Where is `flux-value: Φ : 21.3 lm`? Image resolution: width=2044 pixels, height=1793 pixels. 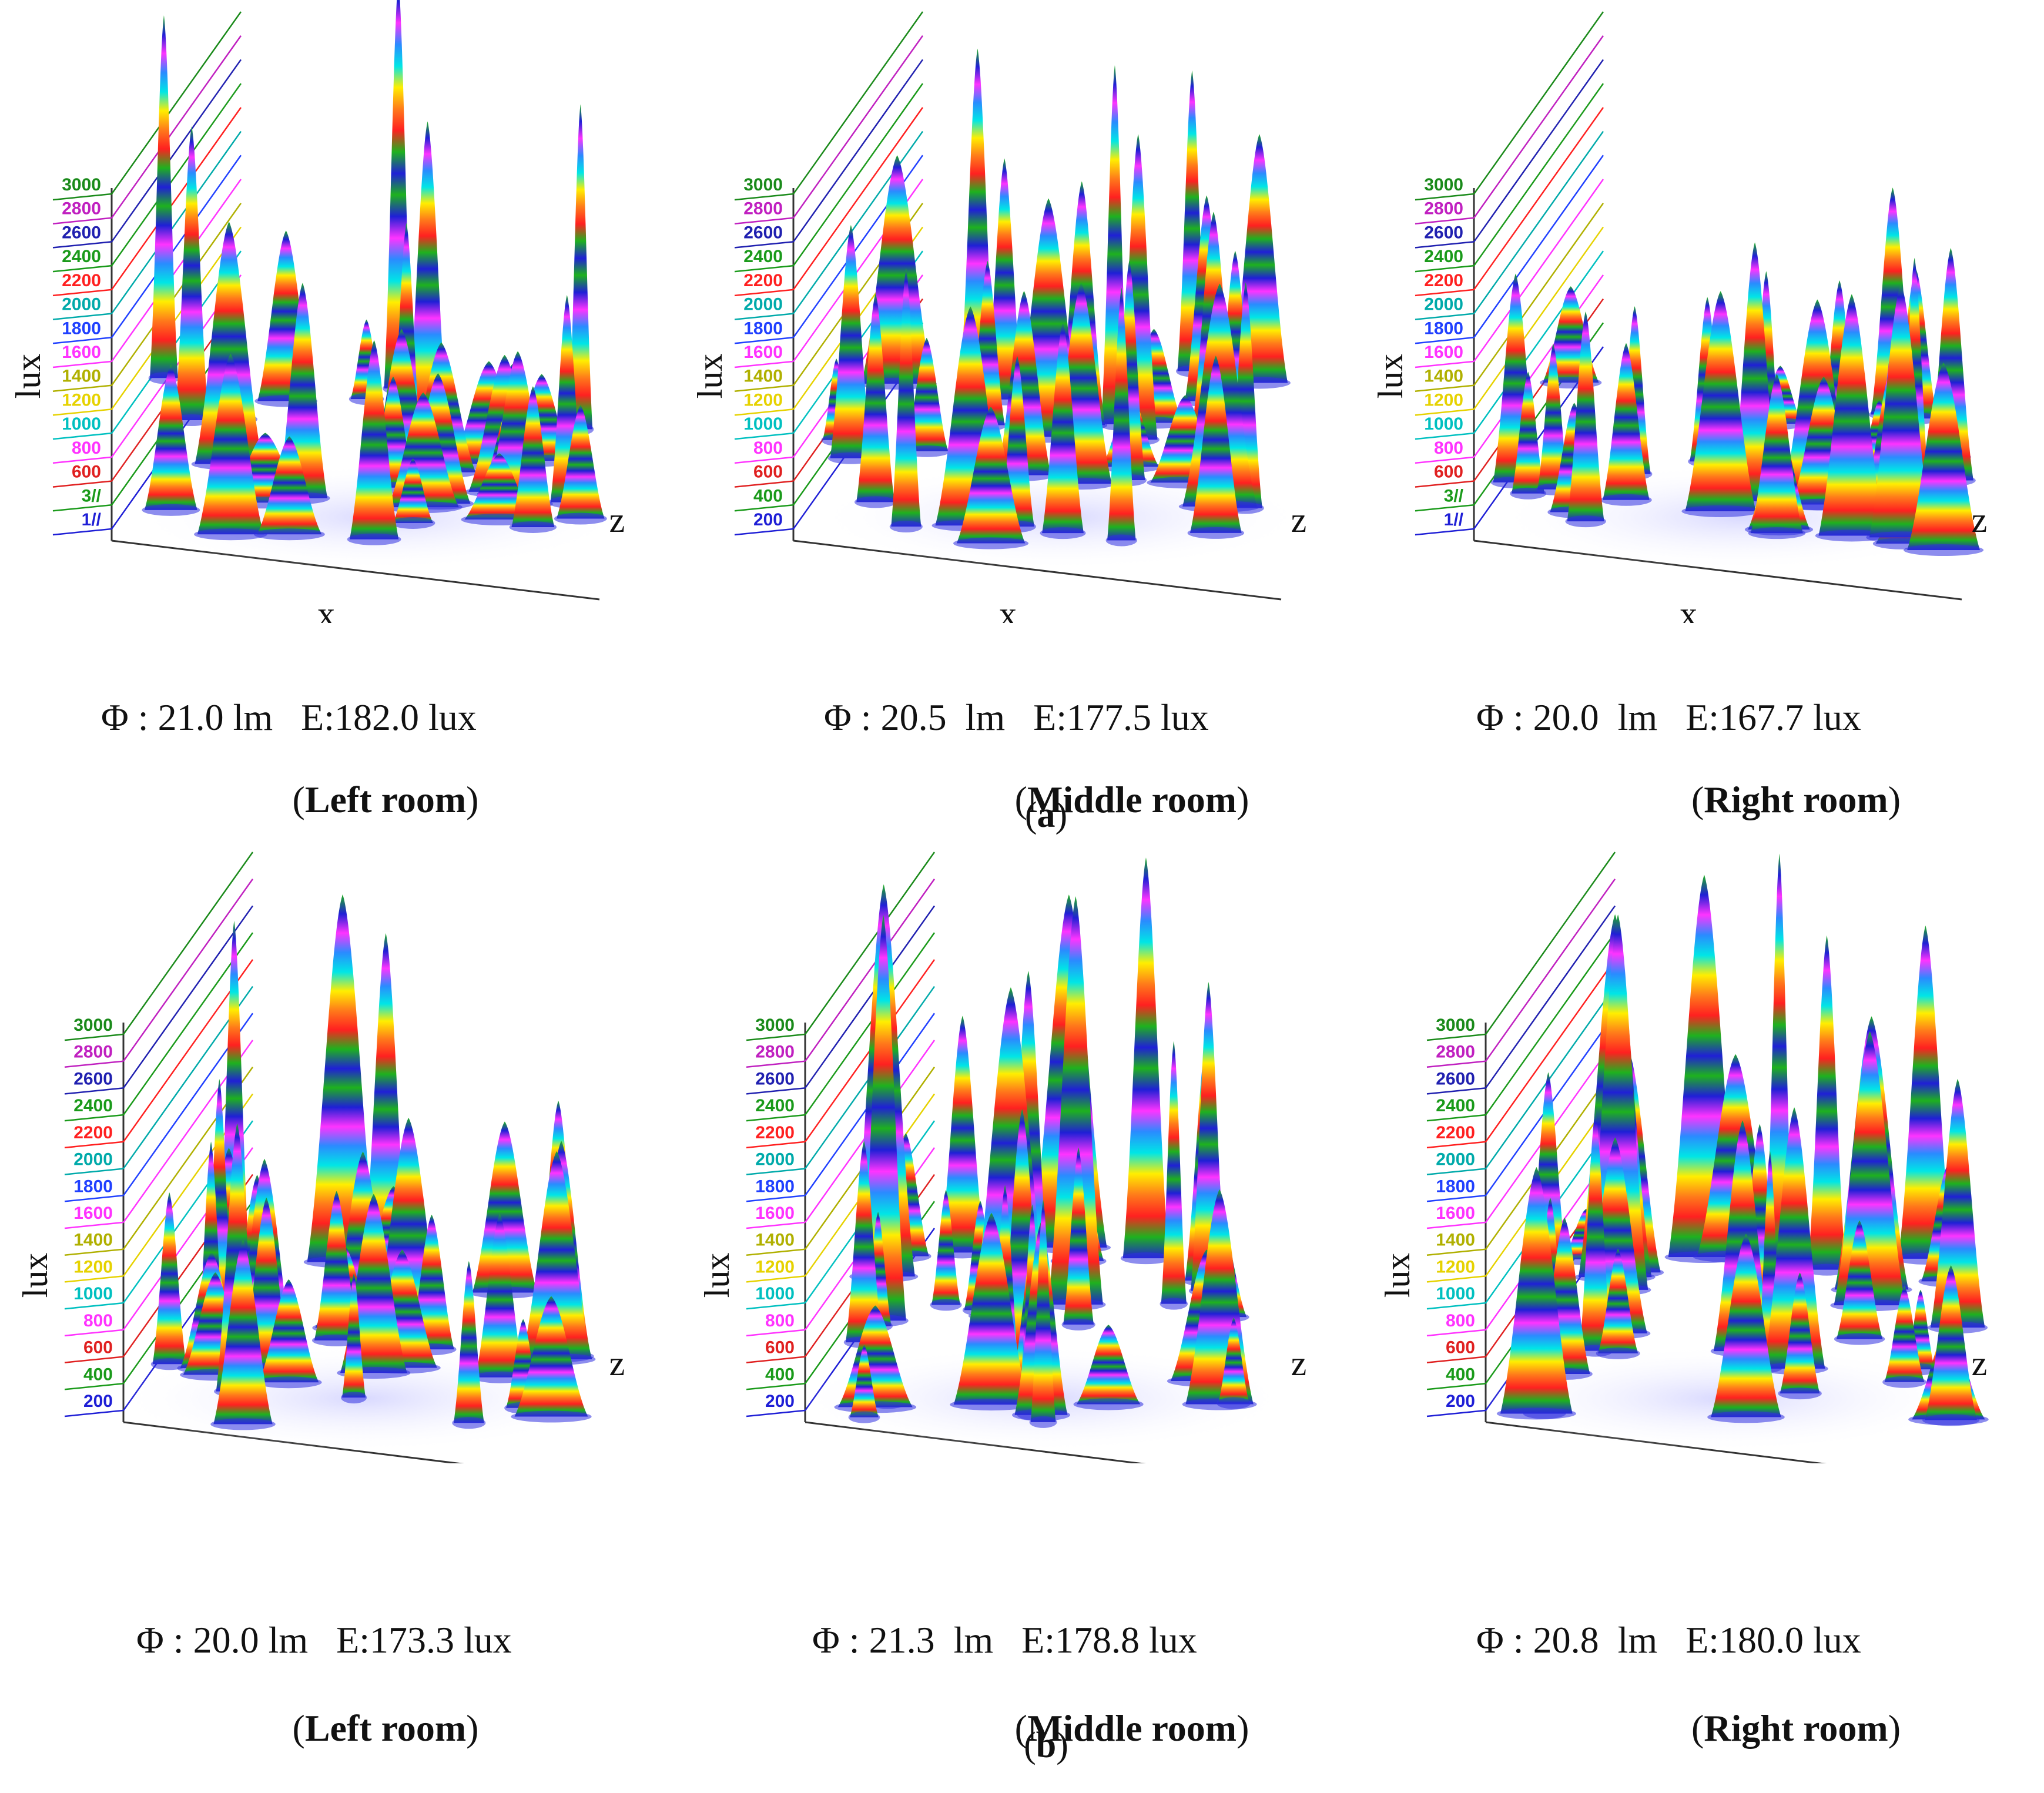
flux-value: Φ : 21.3 lm is located at coordinates (903, 1640).